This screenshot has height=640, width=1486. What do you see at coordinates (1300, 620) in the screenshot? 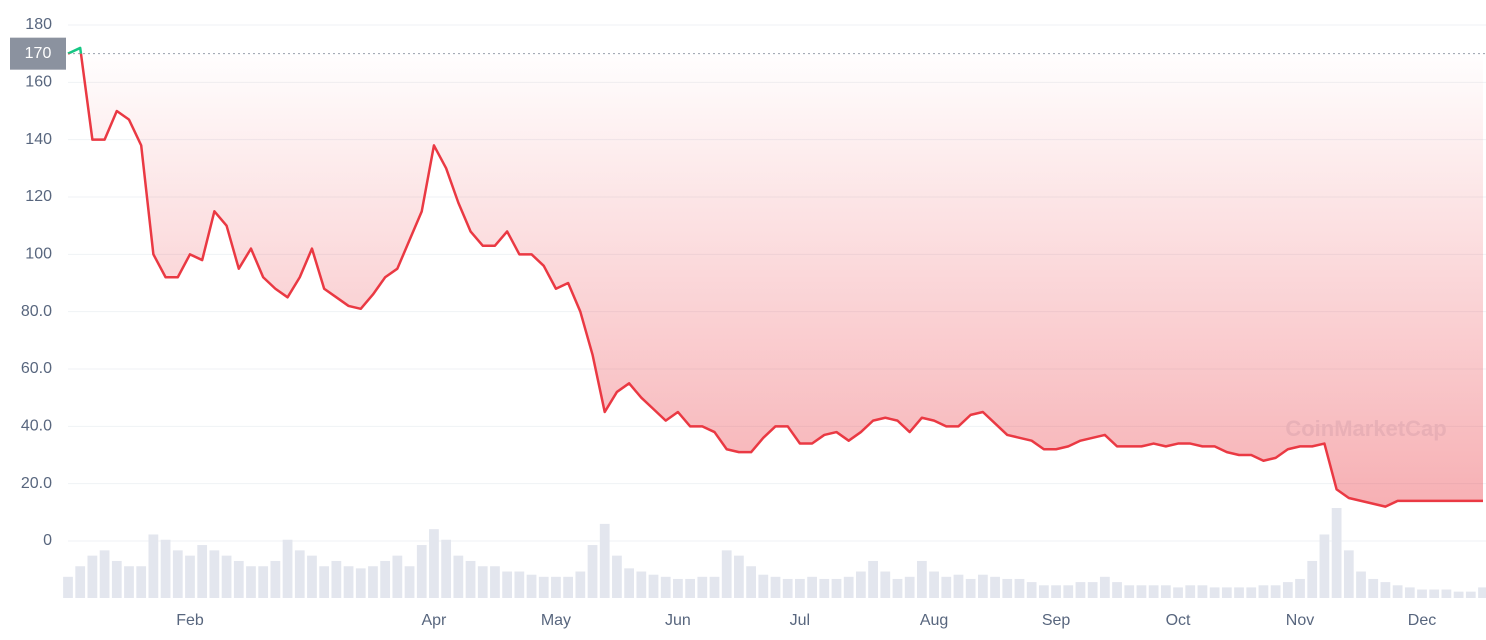
I see `x-tick-label: Nov` at bounding box center [1300, 620].